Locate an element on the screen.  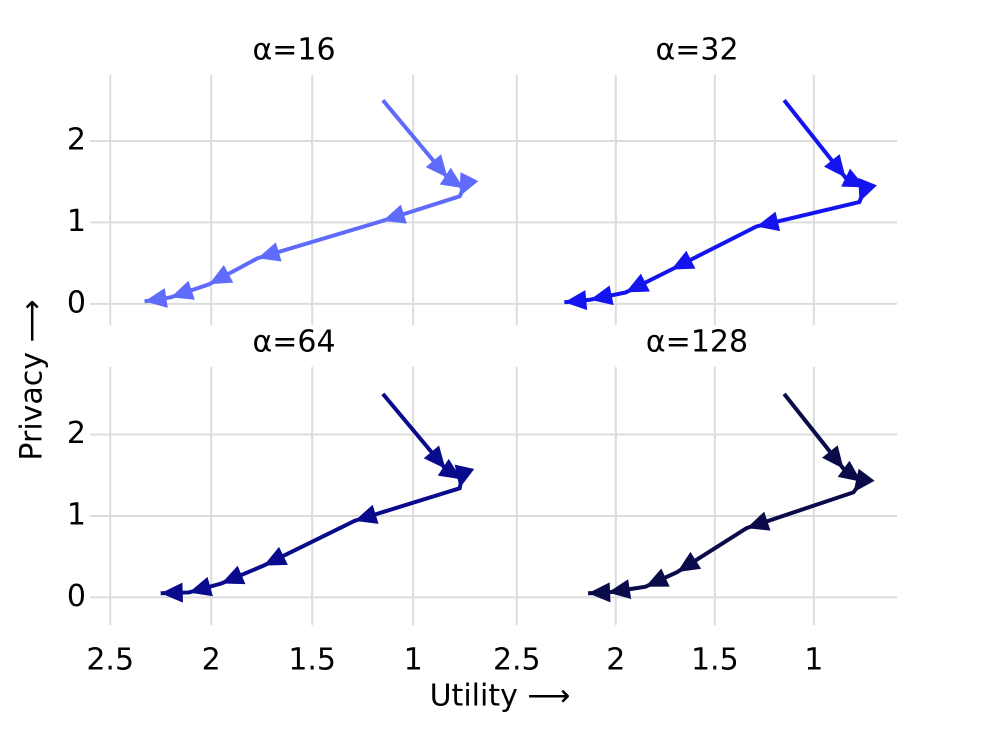
panel-title: α=64 is located at coordinates (293, 342).